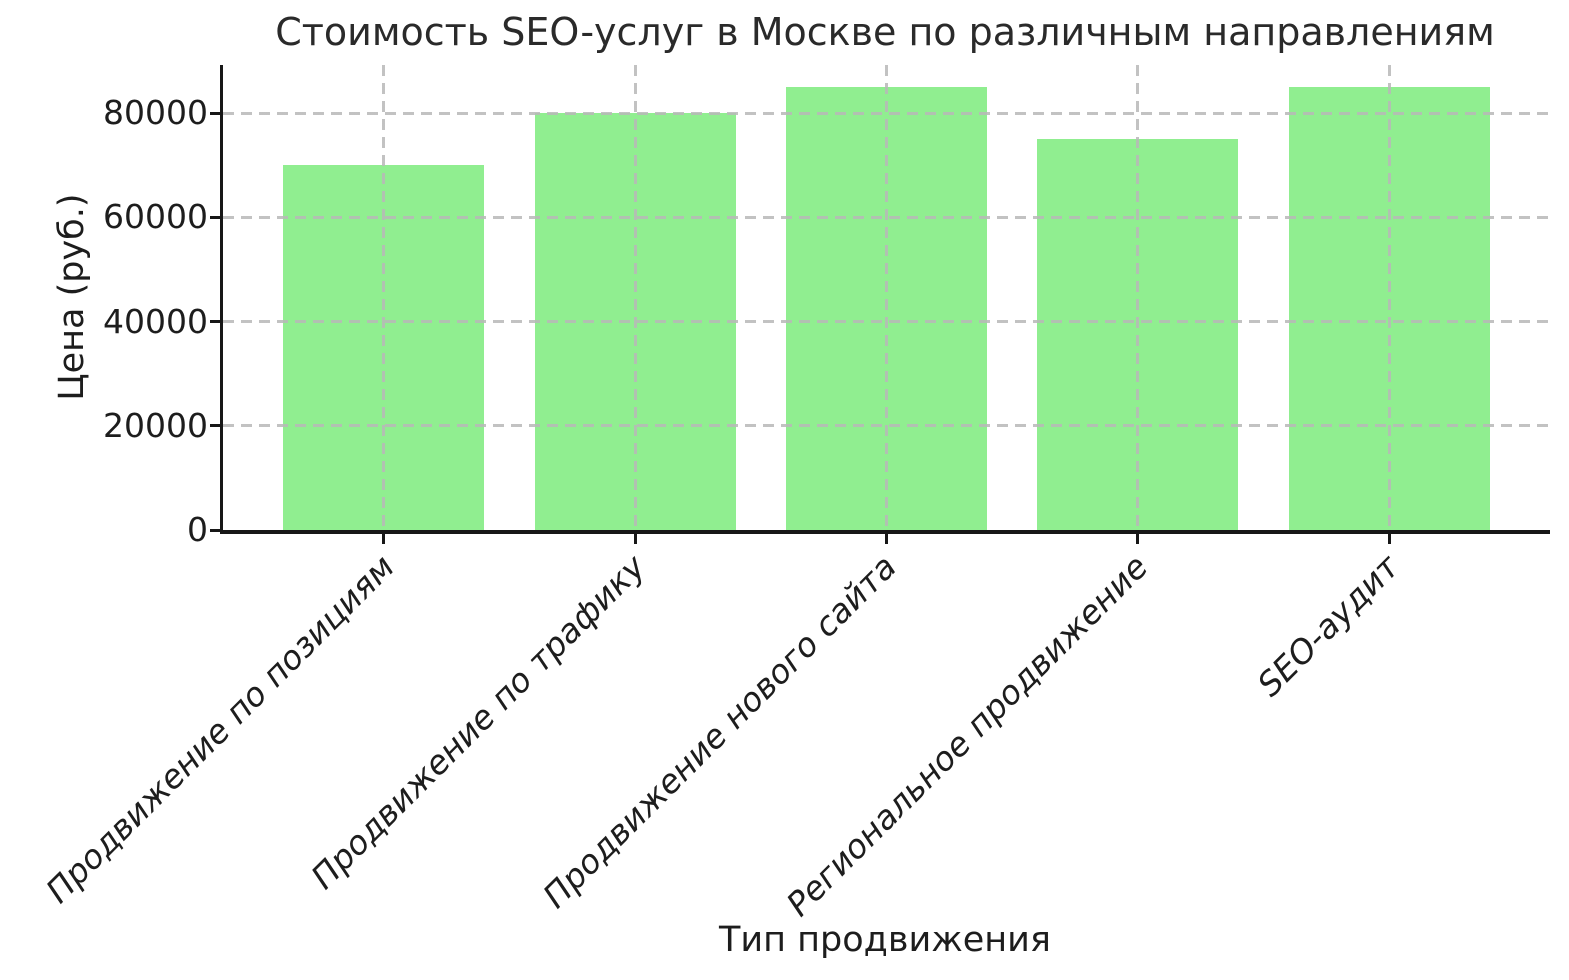 This screenshot has width=1569, height=980. What do you see at coordinates (1328, 625) in the screenshot?
I see `x-tick-label: SEO-аудит` at bounding box center [1328, 625].